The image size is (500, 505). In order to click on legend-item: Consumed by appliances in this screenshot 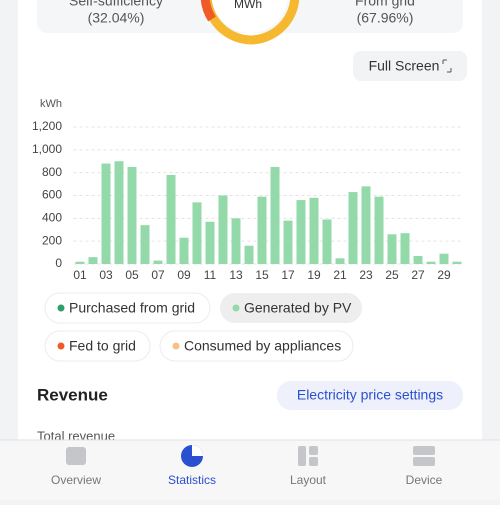, I will do `click(256, 346)`.